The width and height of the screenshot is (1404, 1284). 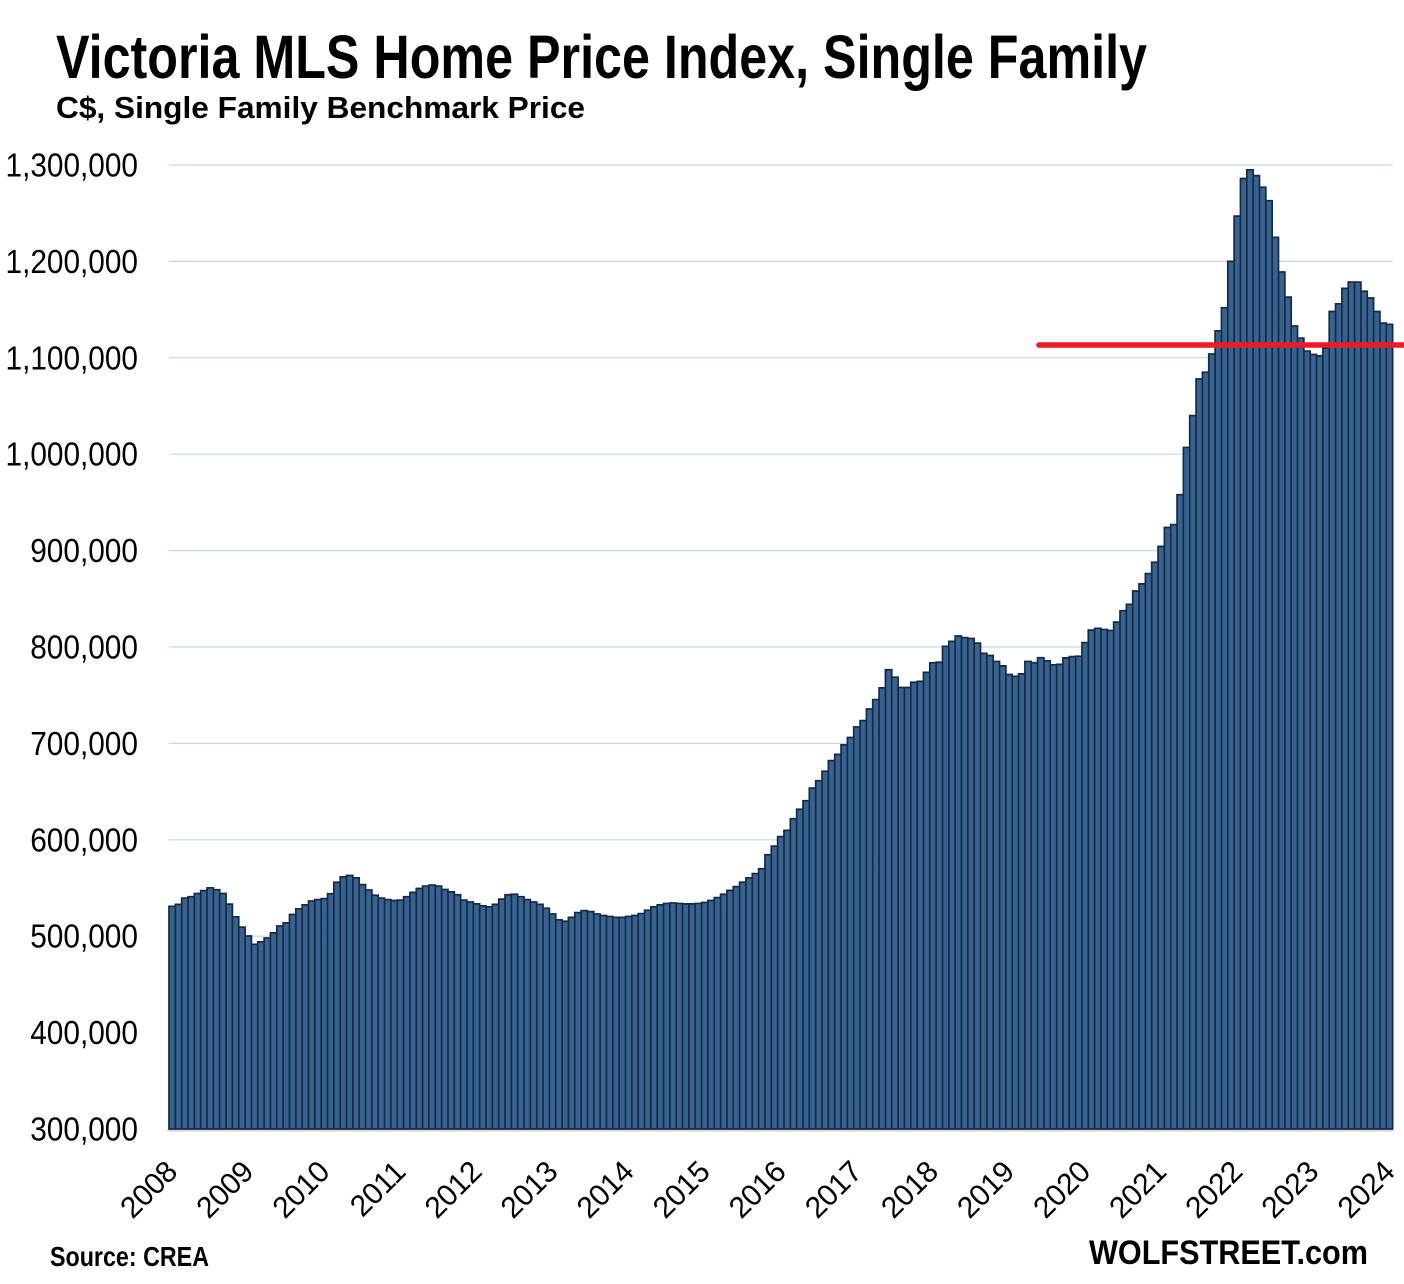 I want to click on svg-text: 700,000, so click(x=84, y=743).